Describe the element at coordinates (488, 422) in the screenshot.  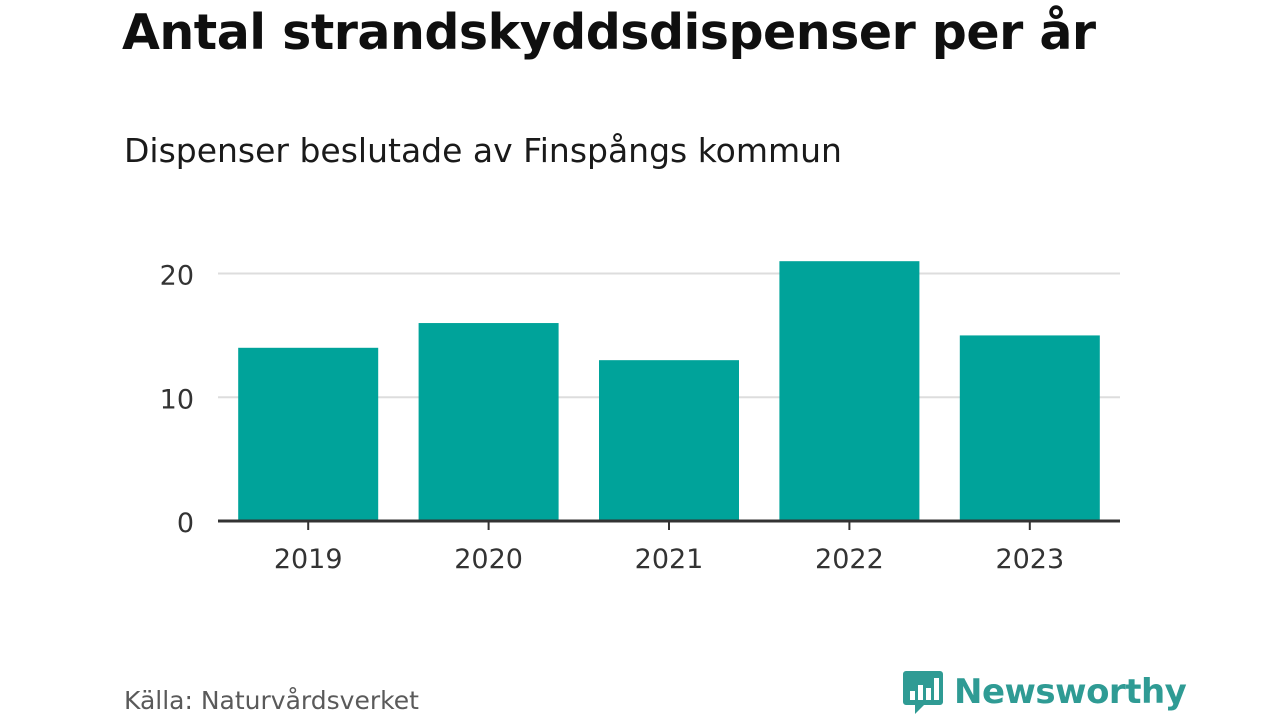
I see `bar-2020` at that location.